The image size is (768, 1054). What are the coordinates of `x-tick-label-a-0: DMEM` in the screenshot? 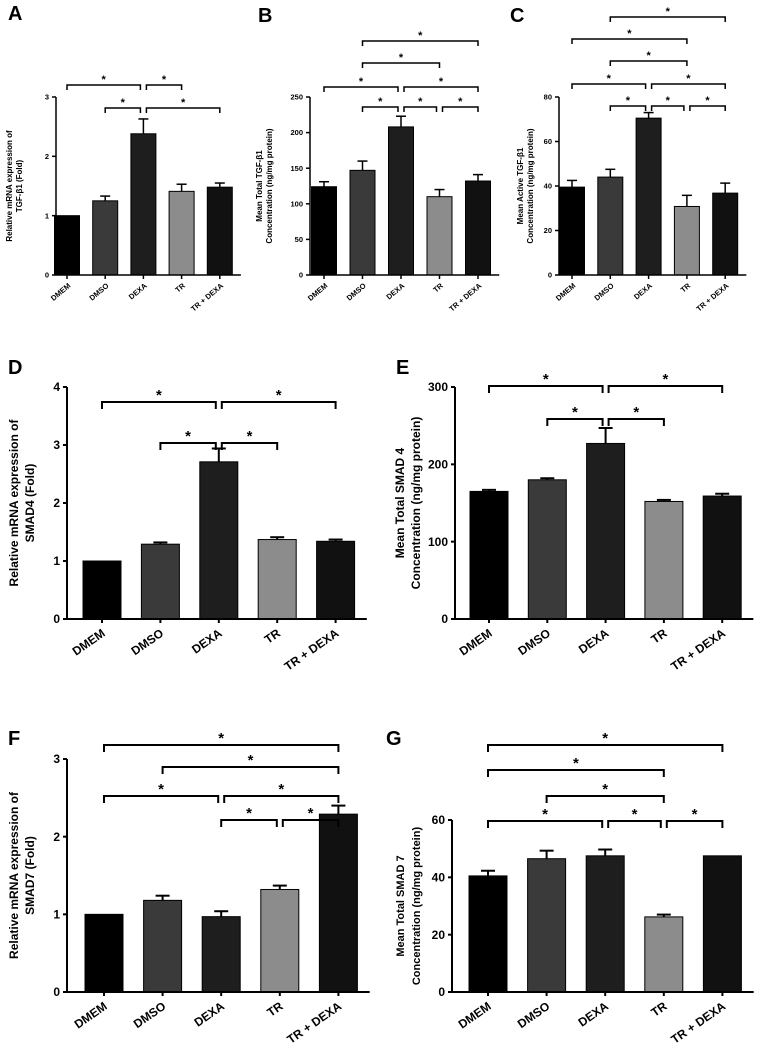 It's located at (60, 292).